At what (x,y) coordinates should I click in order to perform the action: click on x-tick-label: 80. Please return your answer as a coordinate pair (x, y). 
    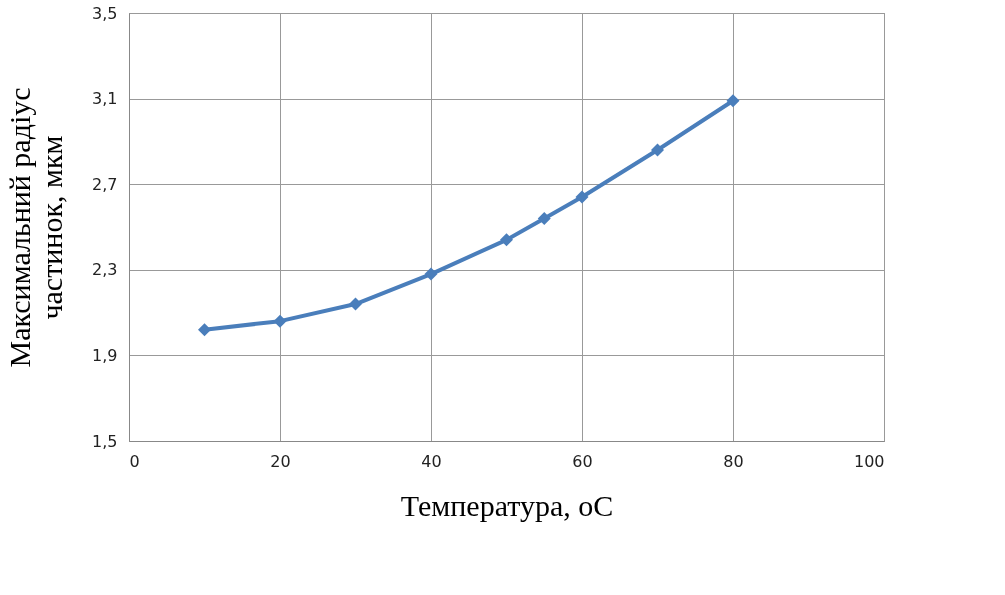
    Looking at the image, I should click on (733, 461).